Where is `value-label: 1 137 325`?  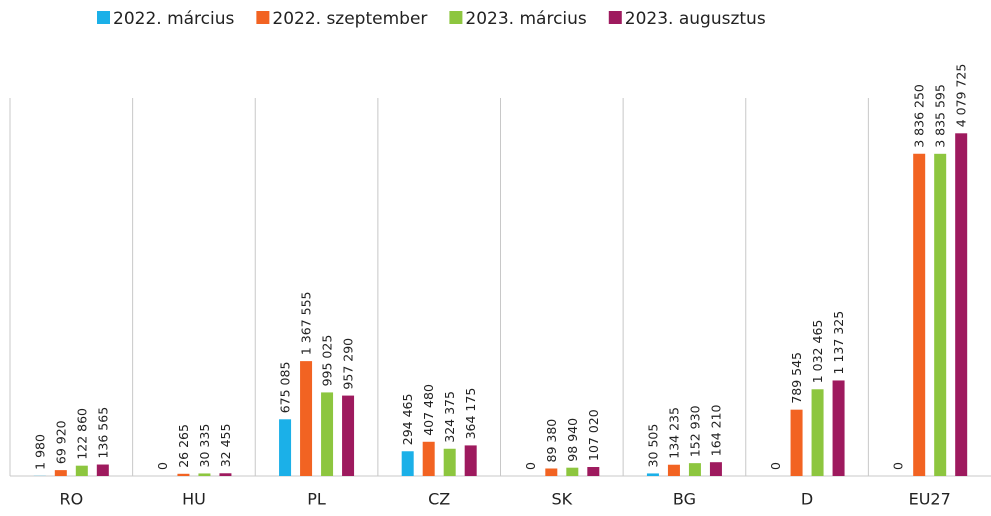
value-label: 1 137 325 is located at coordinates (838, 343).